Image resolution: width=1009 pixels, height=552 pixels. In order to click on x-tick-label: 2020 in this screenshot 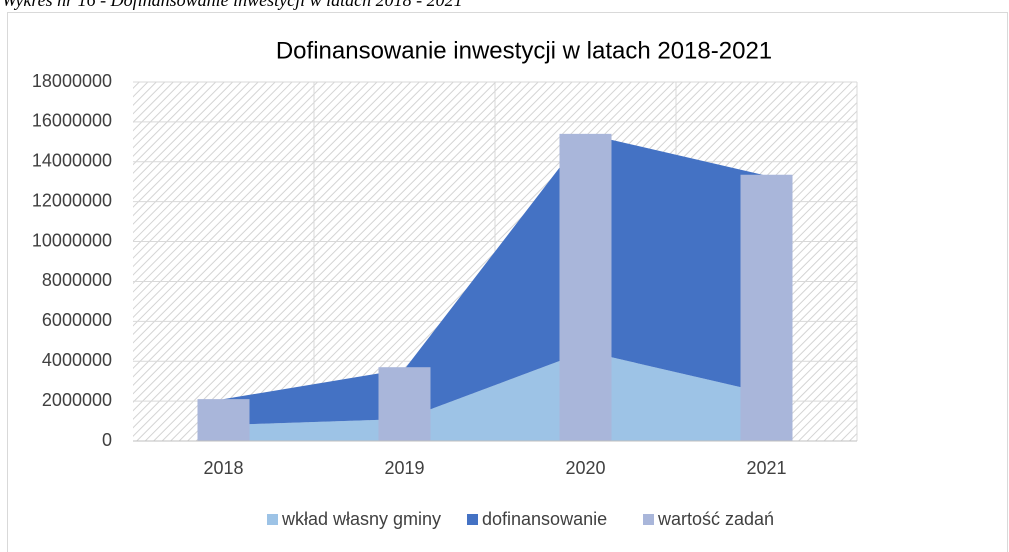, I will do `click(585, 468)`.